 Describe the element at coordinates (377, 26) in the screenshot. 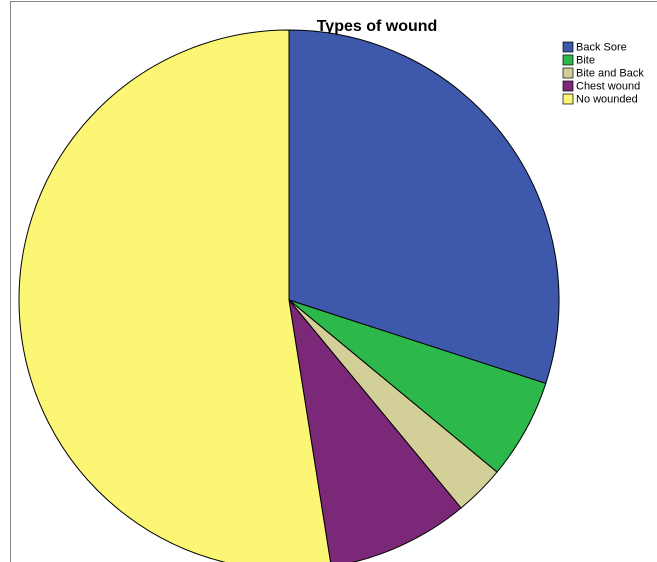

I see `chart-title: Types of wound` at that location.